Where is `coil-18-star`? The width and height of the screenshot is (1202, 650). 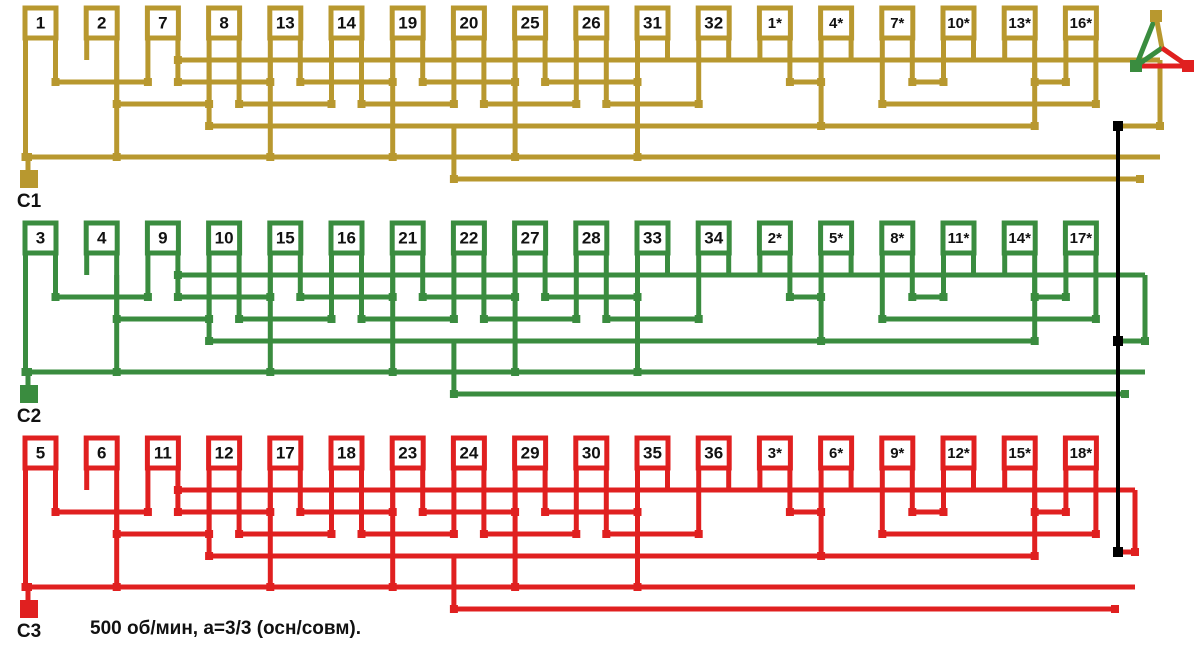
coil-18-star is located at coordinates (1080, 462).